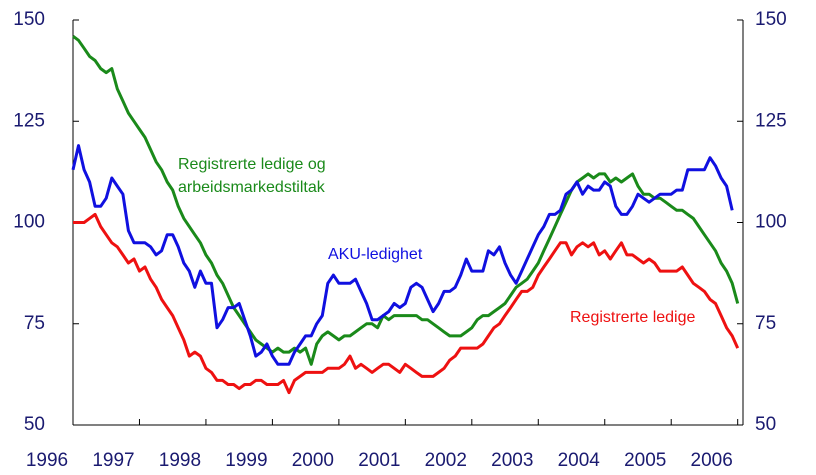  What do you see at coordinates (771, 120) in the screenshot?
I see `y2-tick-label: 125` at bounding box center [771, 120].